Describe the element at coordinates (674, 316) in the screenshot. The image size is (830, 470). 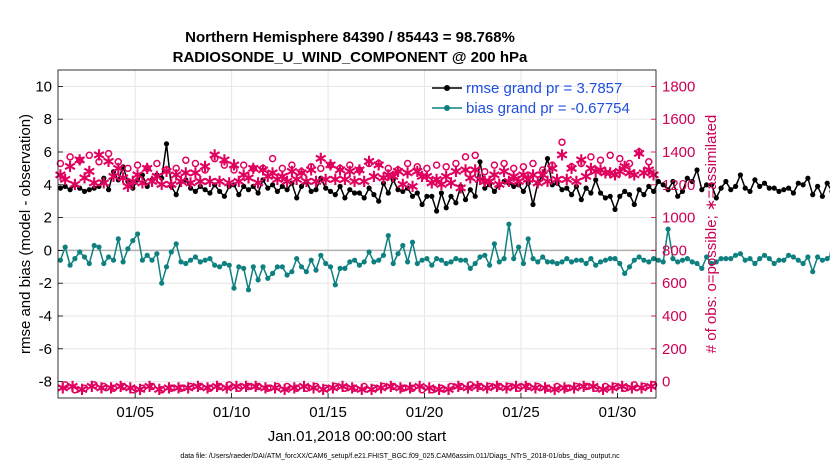
I see `y-right-tick-label: 400` at that location.